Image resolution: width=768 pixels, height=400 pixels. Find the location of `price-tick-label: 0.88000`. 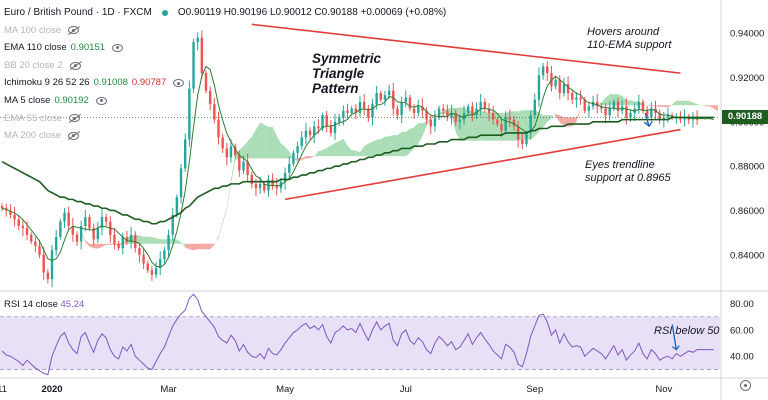

price-tick-label: 0.88000 is located at coordinates (747, 167).